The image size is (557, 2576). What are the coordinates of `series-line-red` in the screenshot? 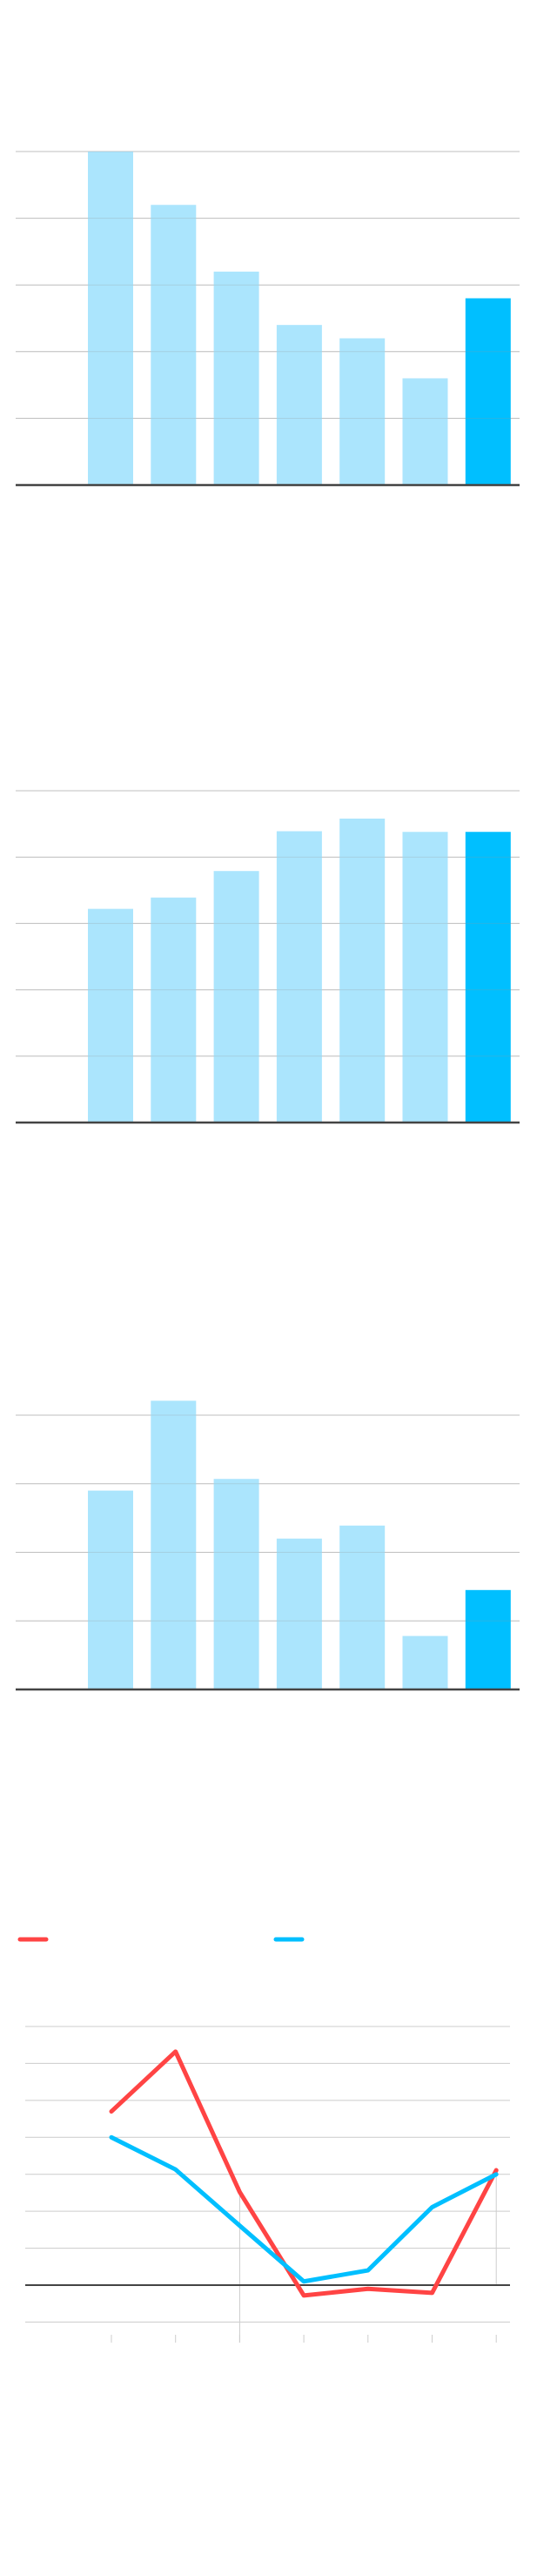 It's located at (304, 2173).